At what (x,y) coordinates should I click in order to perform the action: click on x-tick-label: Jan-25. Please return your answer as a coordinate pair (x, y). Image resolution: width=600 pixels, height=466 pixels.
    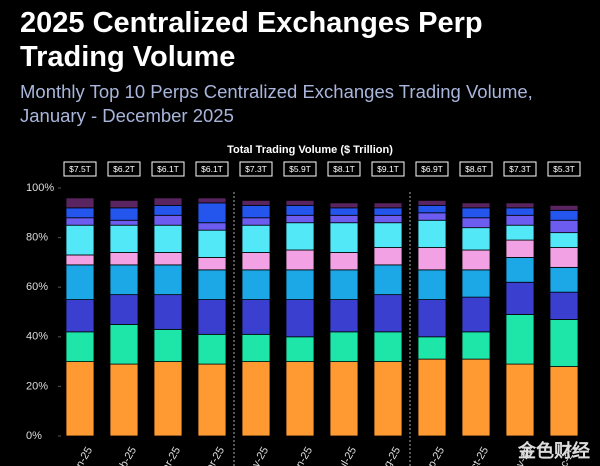
    Looking at the image, I should click on (81, 455).